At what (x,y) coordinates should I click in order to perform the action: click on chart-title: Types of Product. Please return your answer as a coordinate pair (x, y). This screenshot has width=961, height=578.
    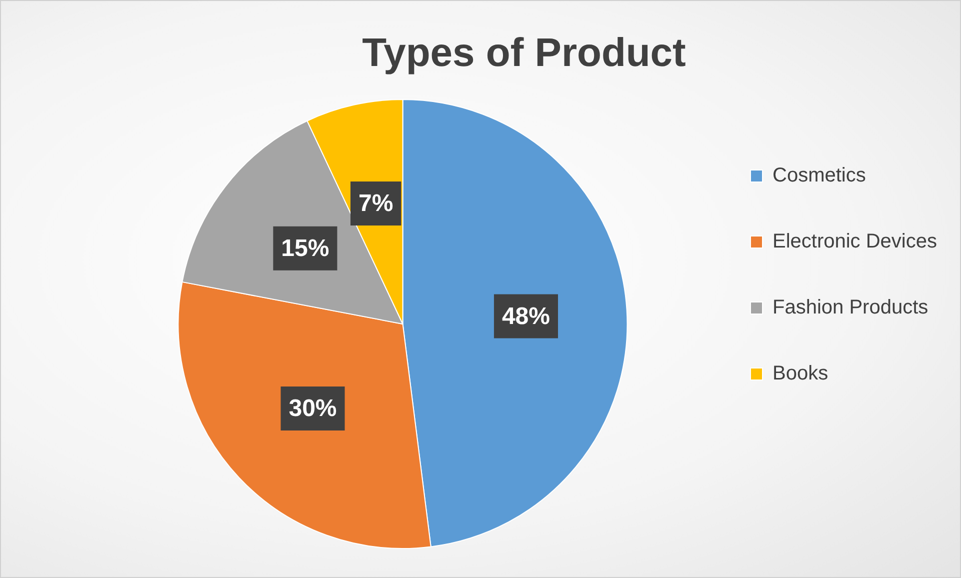
    Looking at the image, I should click on (524, 53).